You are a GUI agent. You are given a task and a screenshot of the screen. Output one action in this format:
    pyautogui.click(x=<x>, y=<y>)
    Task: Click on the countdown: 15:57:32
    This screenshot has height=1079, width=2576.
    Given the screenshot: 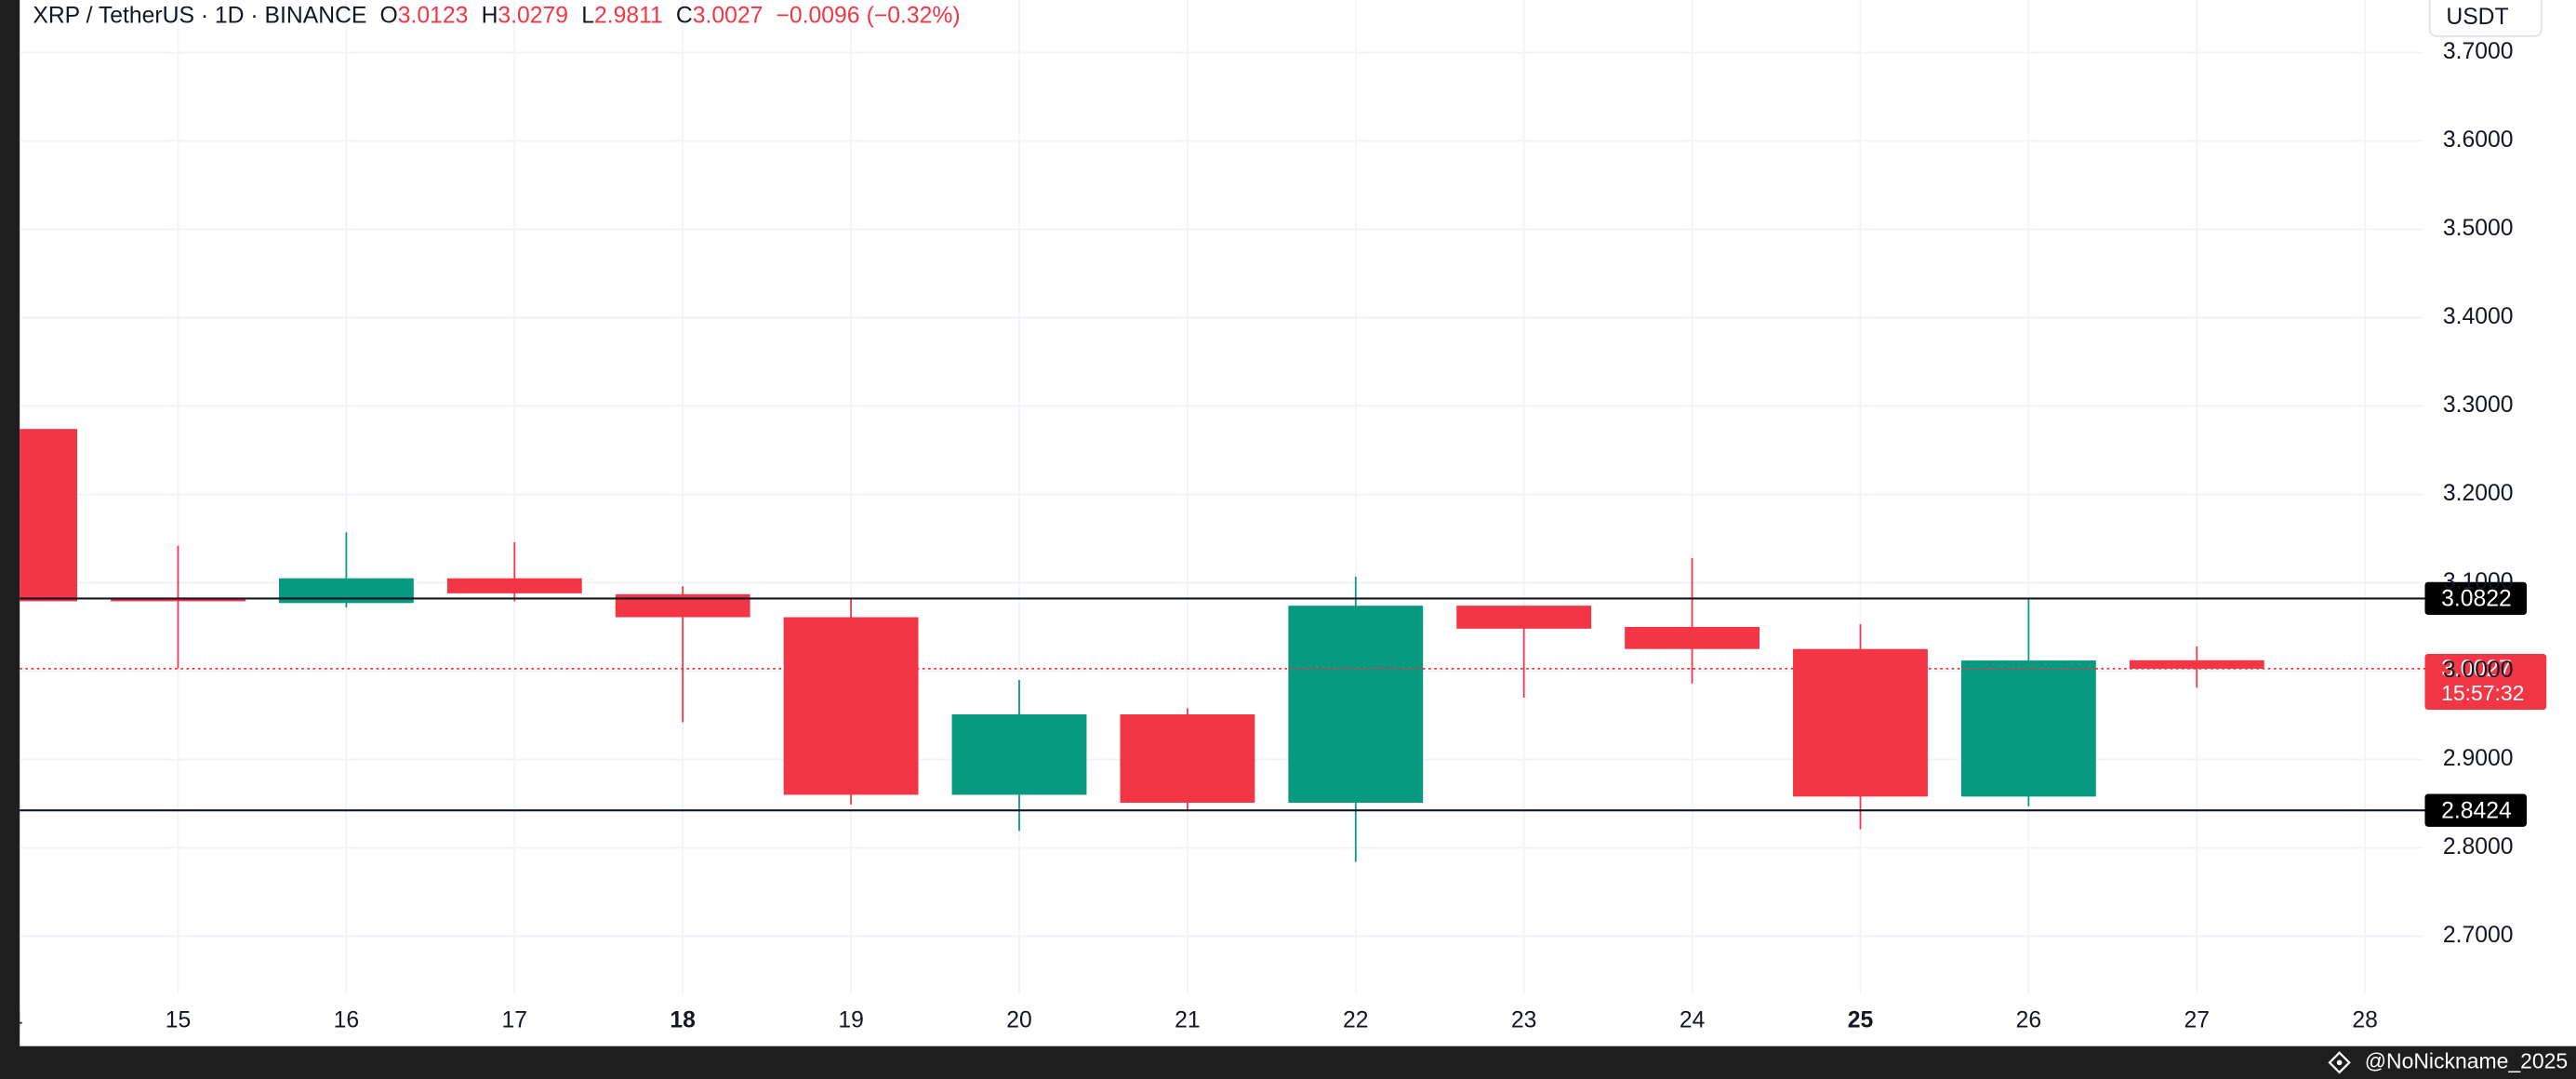 What is the action you would take?
    pyautogui.click(x=2482, y=693)
    